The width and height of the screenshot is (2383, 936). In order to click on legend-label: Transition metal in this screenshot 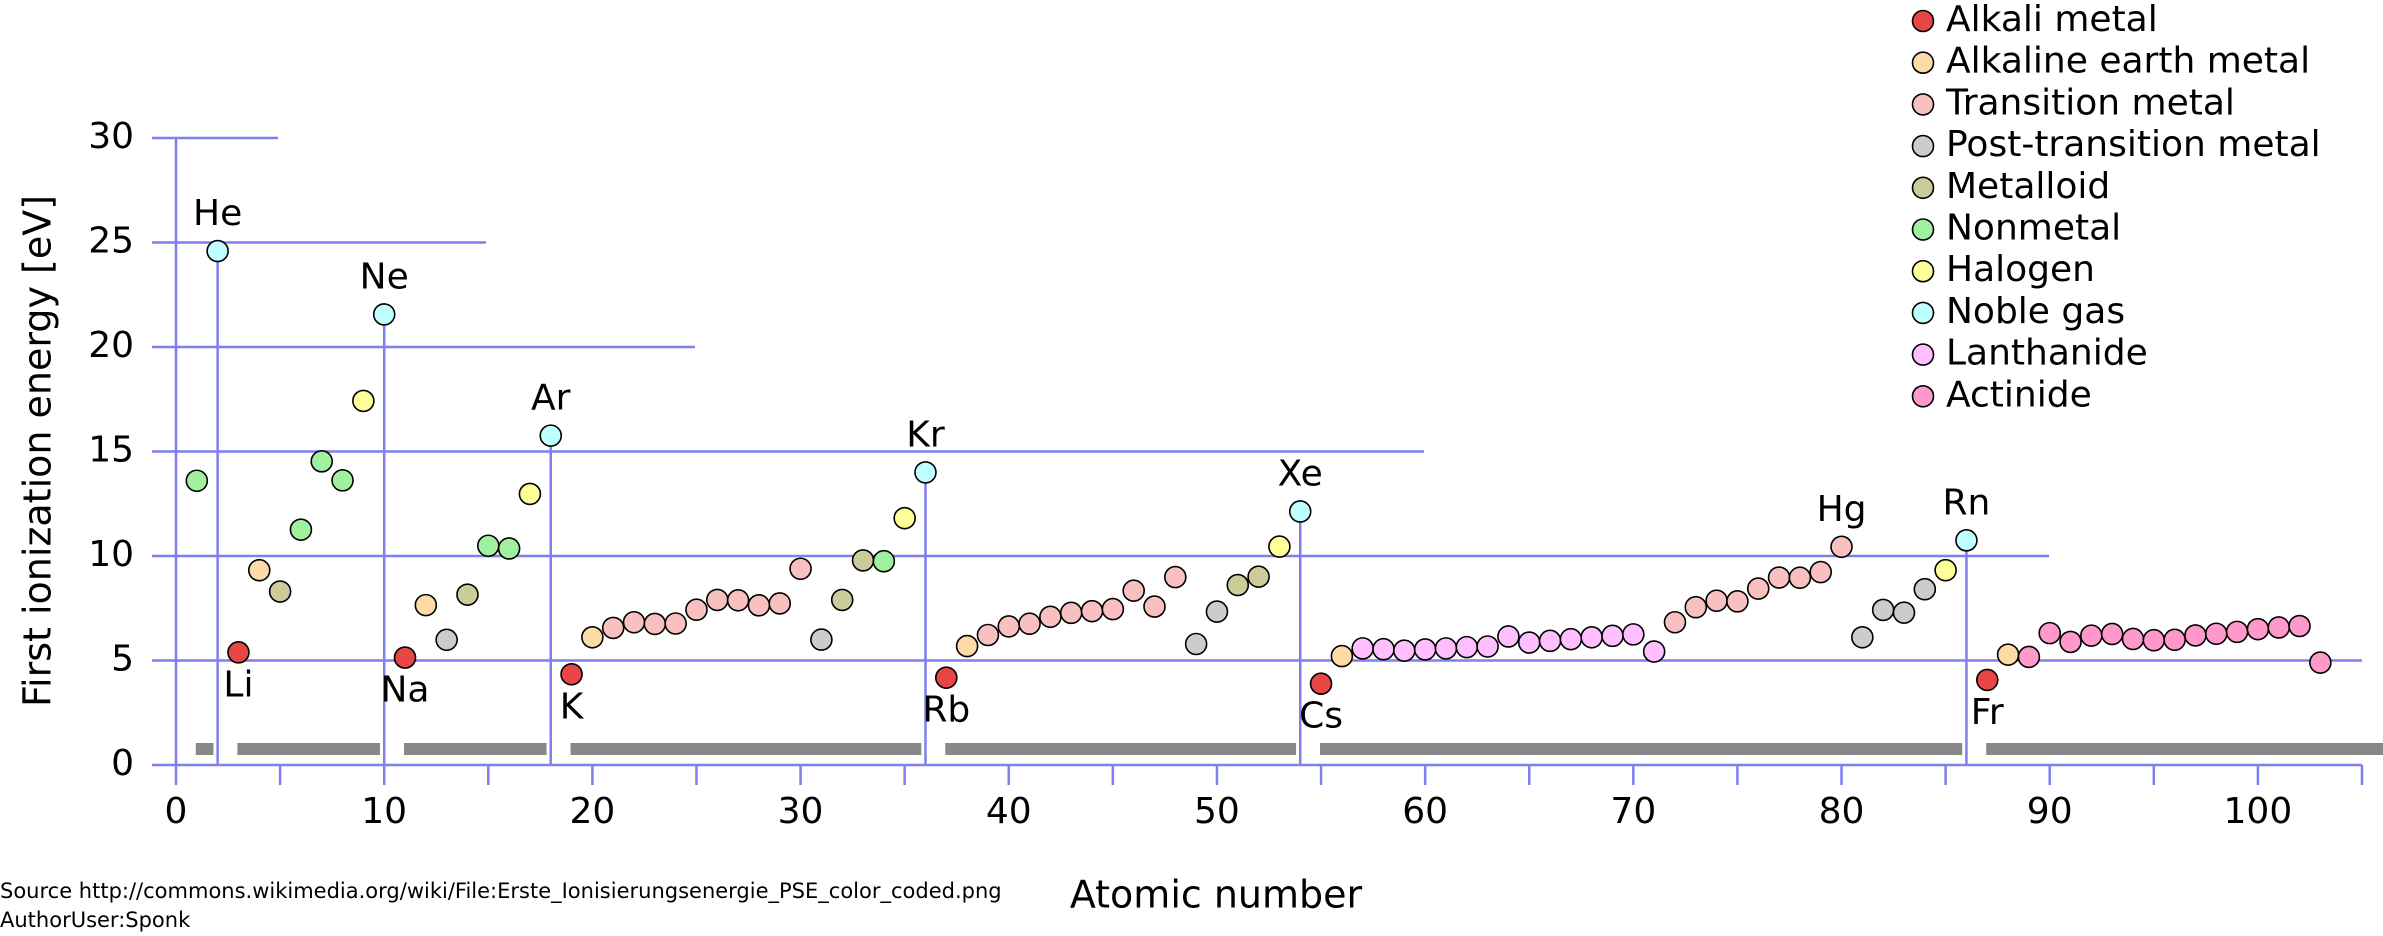, I will do `click(2090, 102)`.